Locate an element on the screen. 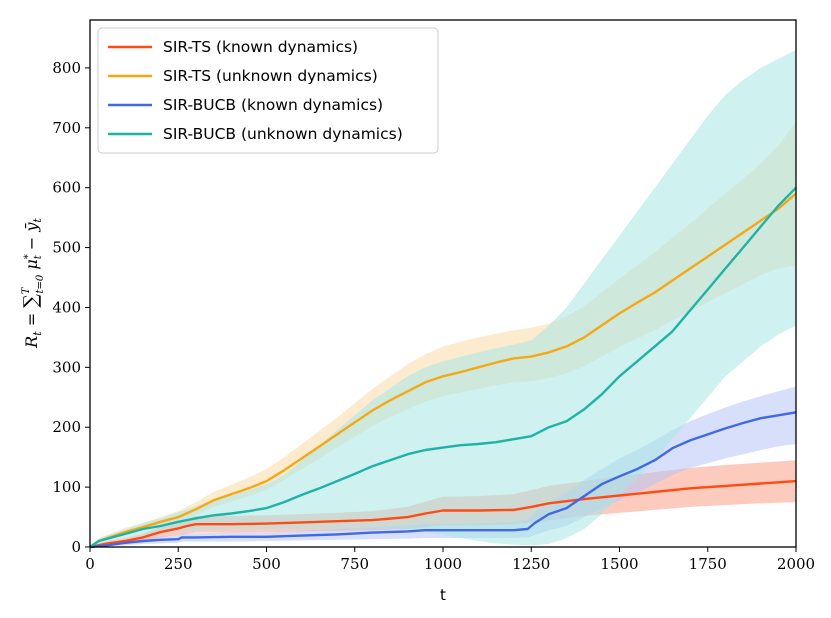 This screenshot has height=618, width=831. legend-label-sir-bucb-known-dynamics: SIR-BUCB (known dynamics) is located at coordinates (273, 105).